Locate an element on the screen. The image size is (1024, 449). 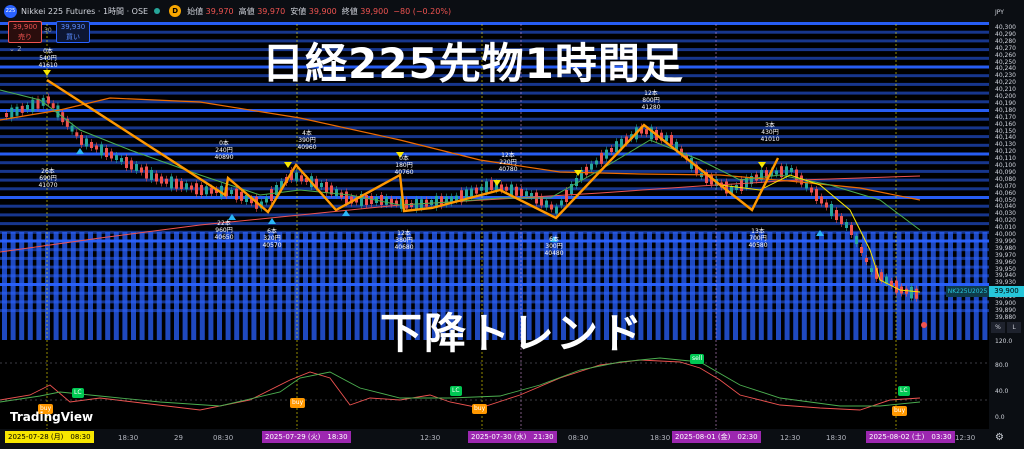
pivot-high-marker is located at coordinates (400, 155).